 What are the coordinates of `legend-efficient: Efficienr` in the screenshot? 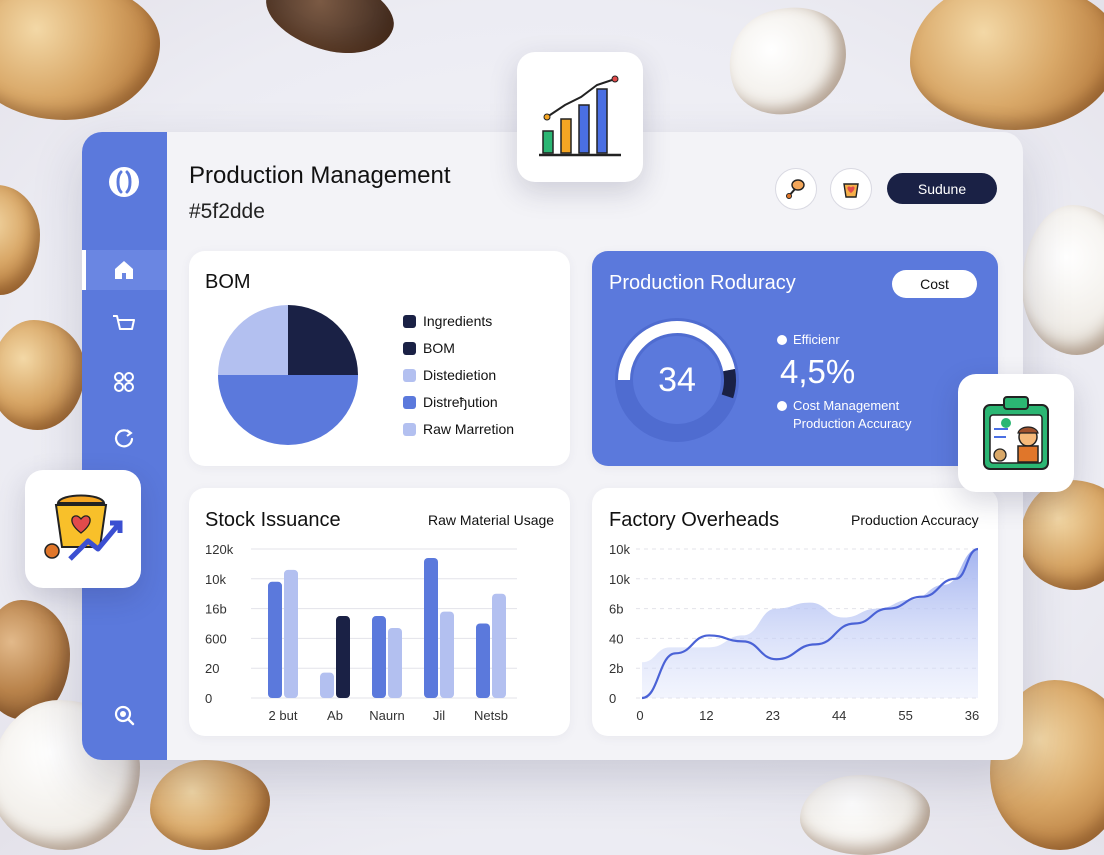 It's located at (808, 339).